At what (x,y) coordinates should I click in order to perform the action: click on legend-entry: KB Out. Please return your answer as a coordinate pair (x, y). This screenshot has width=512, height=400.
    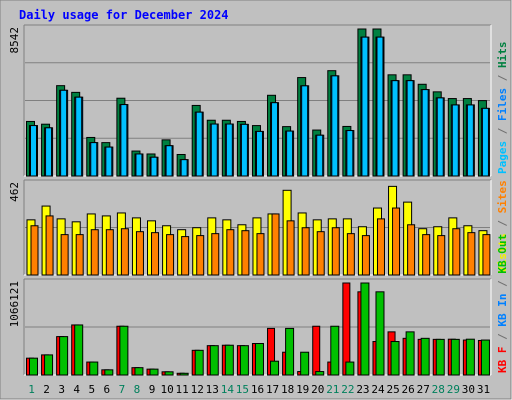
    Looking at the image, I should click on (502, 254).